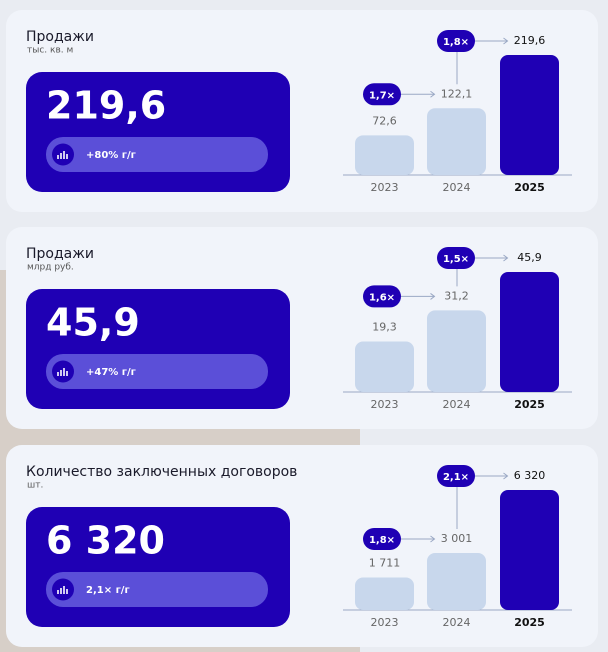 Image resolution: width=608 pixels, height=652 pixels. I want to click on value-label: 122,1, so click(457, 93).